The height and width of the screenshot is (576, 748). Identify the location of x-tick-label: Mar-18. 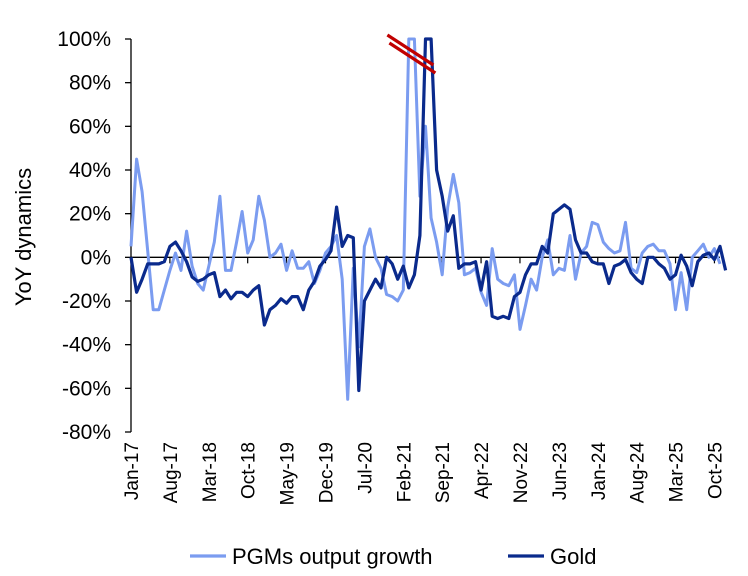
(210, 472).